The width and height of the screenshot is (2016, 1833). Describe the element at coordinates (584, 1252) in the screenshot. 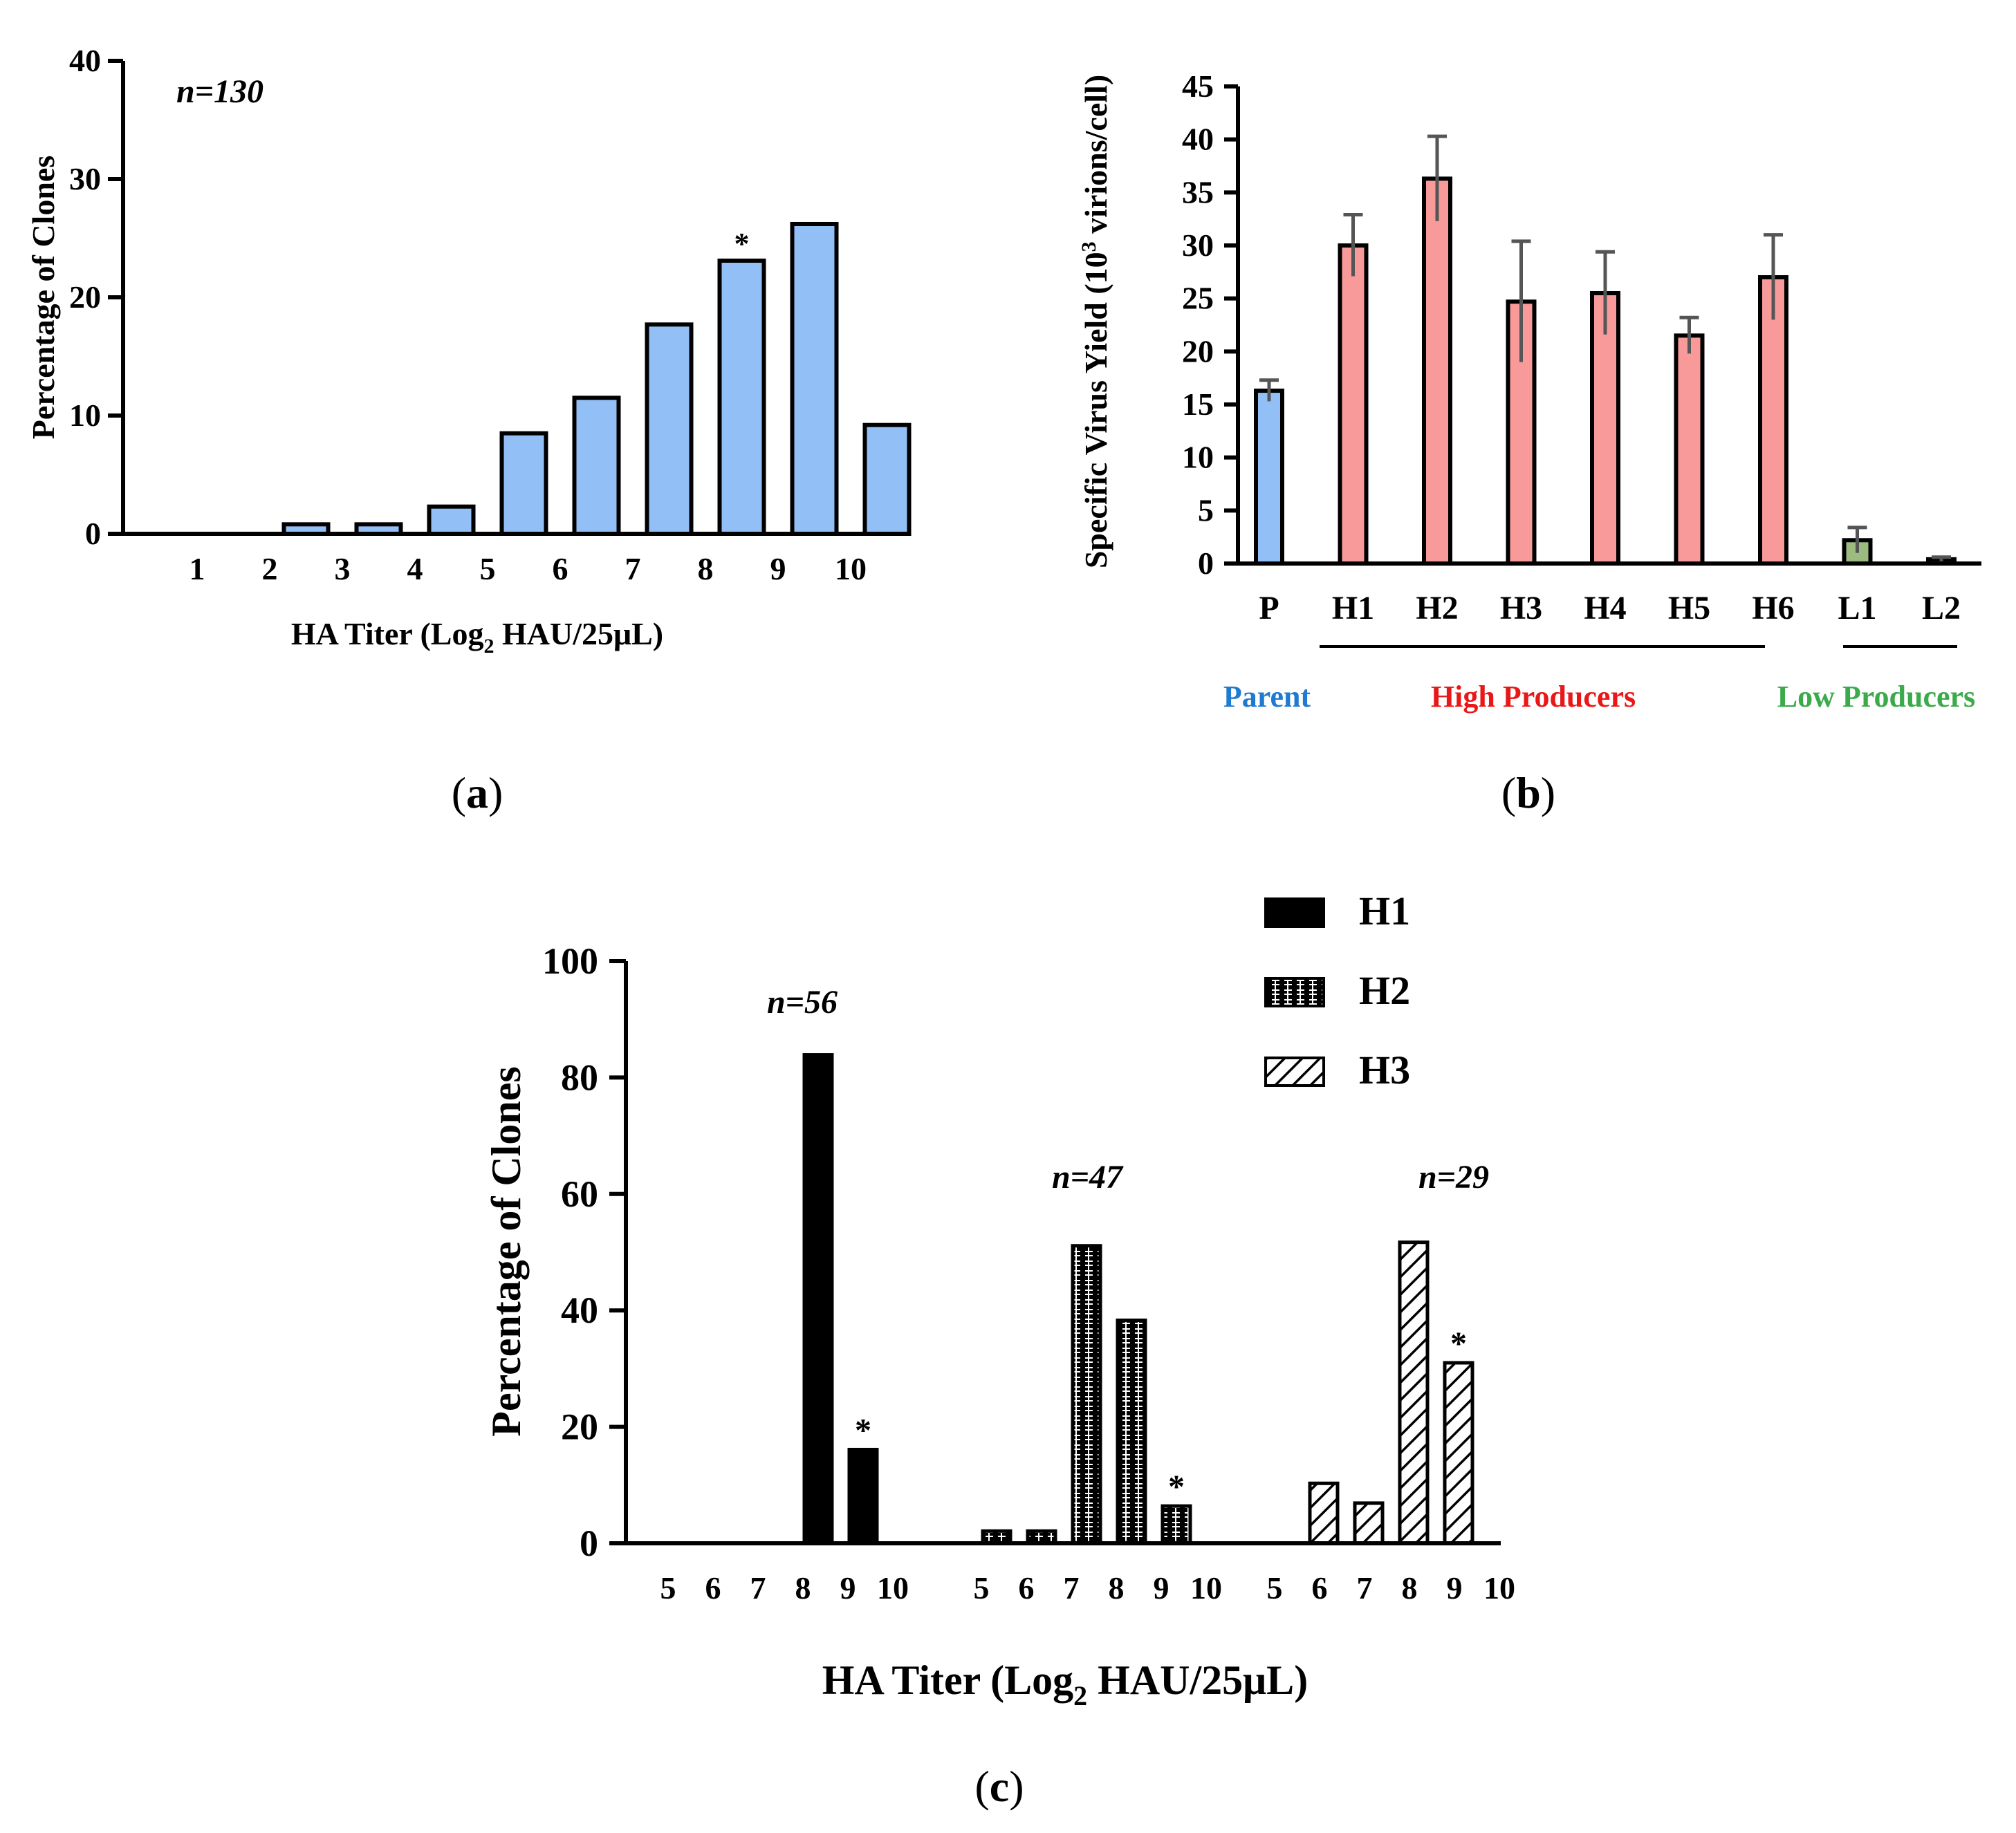

I see `chart-c-y-ticks: 0 20 40 60 80 100` at that location.